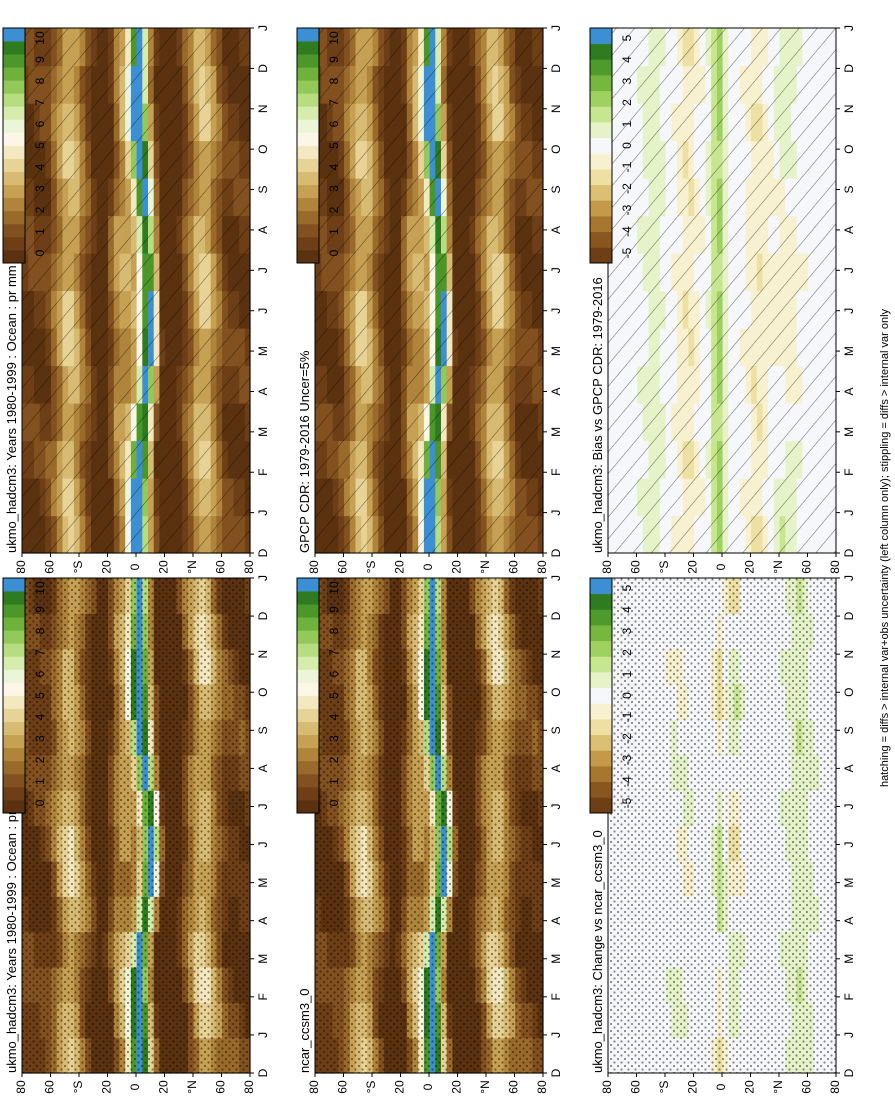 The height and width of the screenshot is (1097, 895). Describe the element at coordinates (343, 567) in the screenshot. I see `latitude-tick-label: 60` at that location.